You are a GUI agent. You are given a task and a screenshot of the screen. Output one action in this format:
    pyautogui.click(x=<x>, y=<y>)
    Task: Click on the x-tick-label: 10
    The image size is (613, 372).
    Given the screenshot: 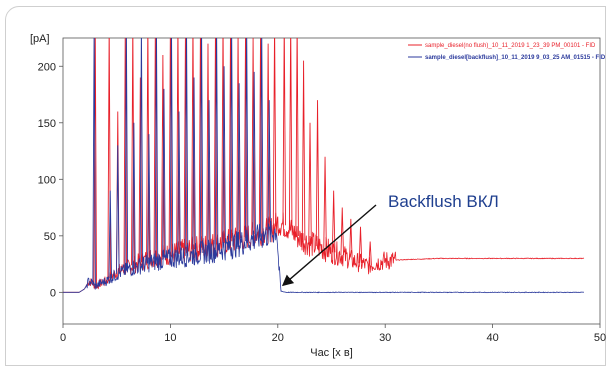 What is the action you would take?
    pyautogui.click(x=170, y=338)
    